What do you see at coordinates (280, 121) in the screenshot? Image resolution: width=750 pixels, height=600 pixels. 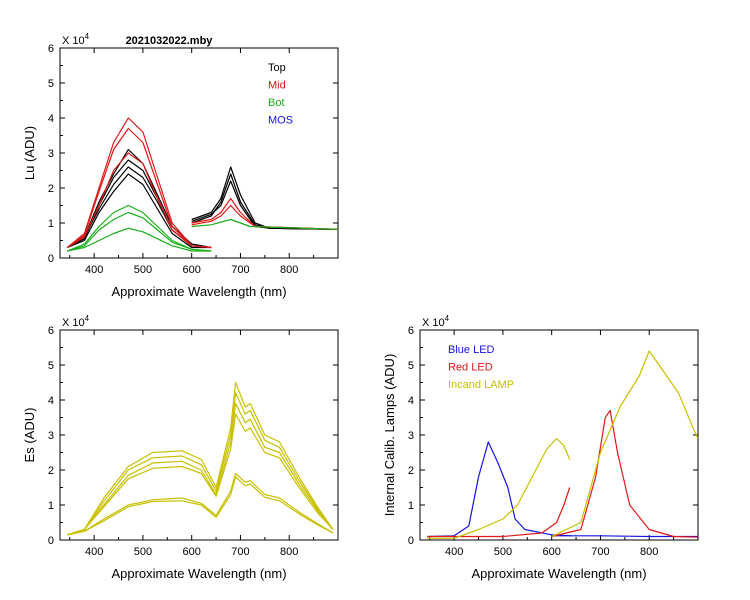 I see `legend-entry-mos: MOS` at bounding box center [280, 121].